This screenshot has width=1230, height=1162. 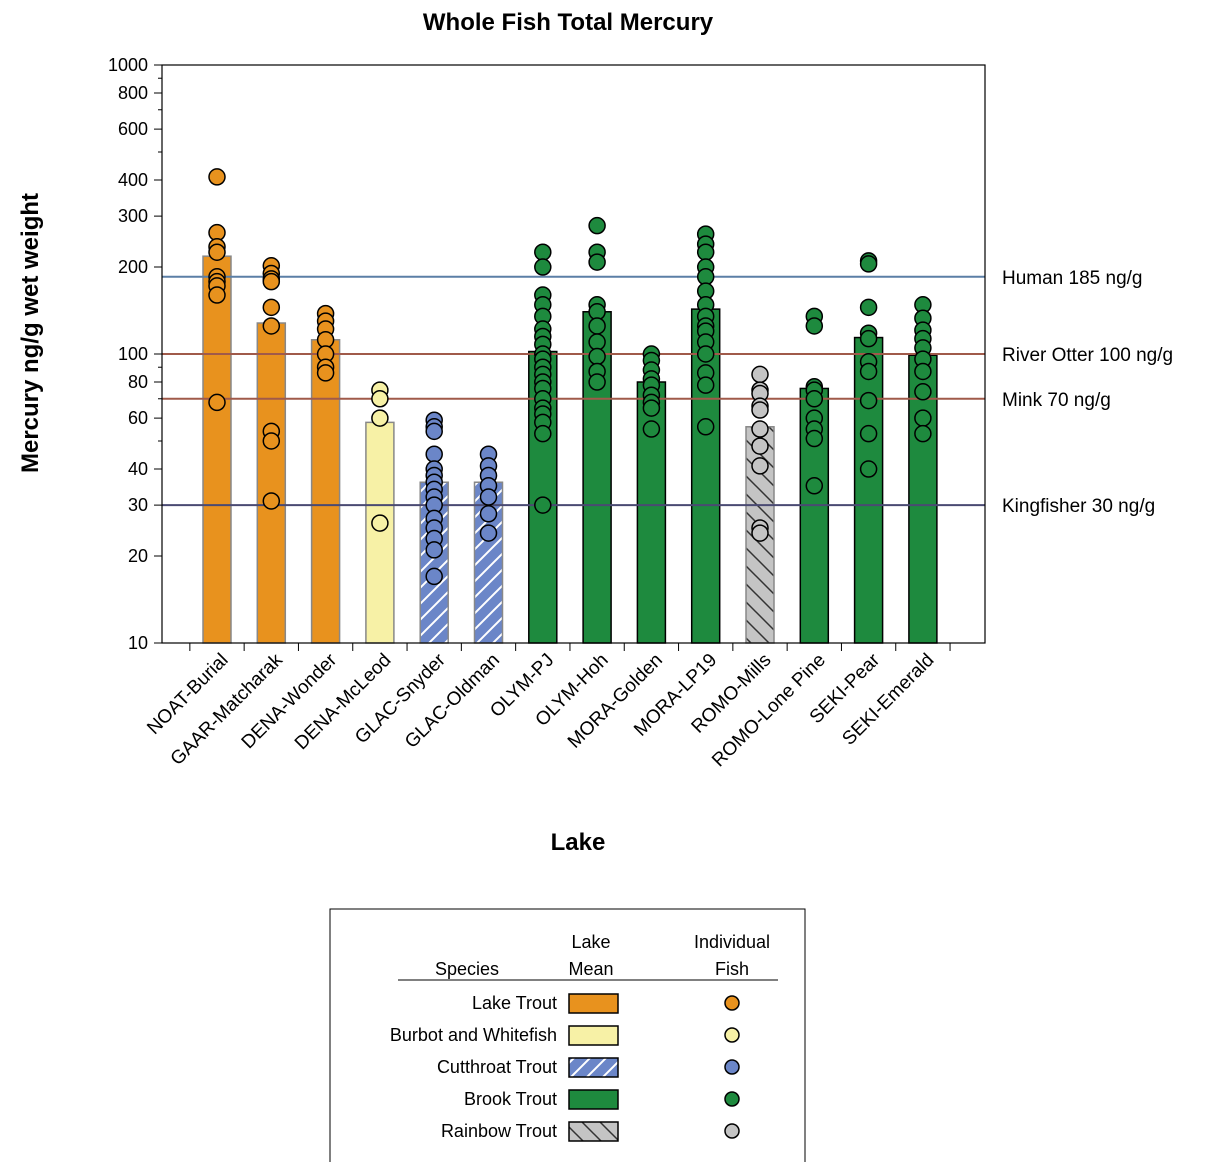 What do you see at coordinates (590, 969) in the screenshot?
I see `legend-header-mean-2: Mean` at bounding box center [590, 969].